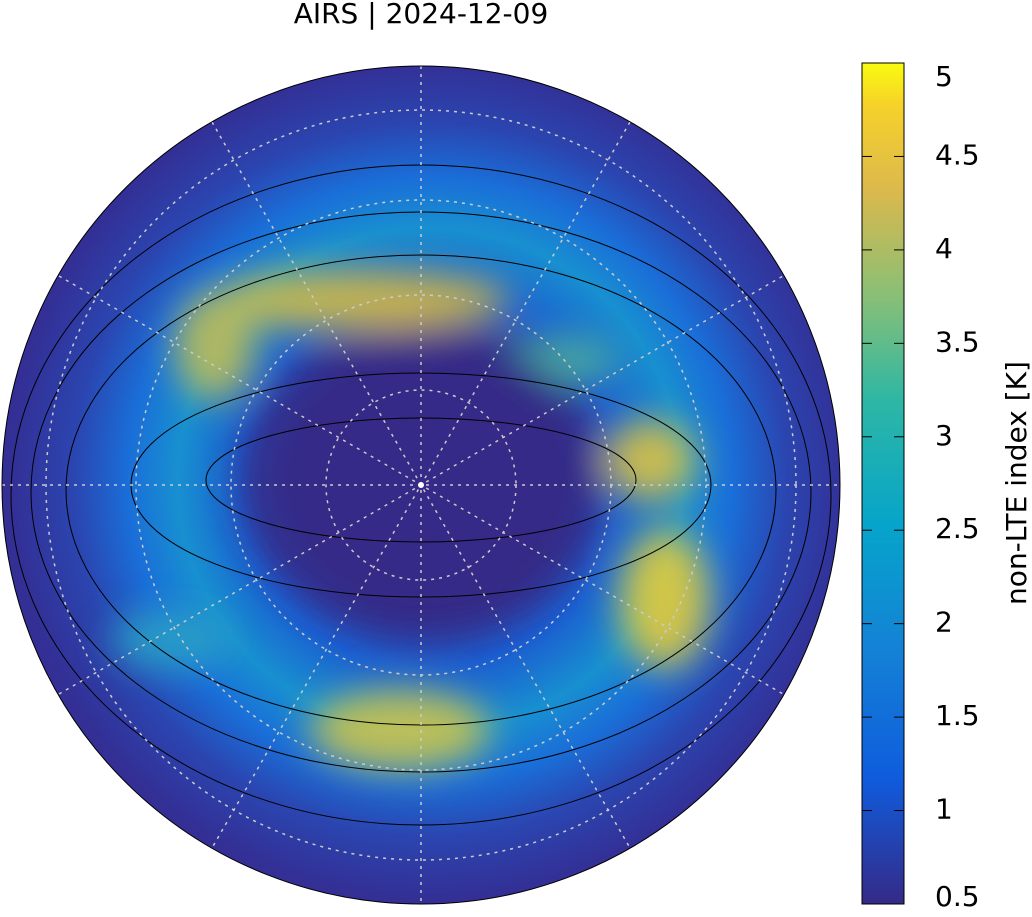 The image size is (1032, 917). What do you see at coordinates (957, 528) in the screenshot?
I see `colorbar-tick-label: 2.5` at bounding box center [957, 528].